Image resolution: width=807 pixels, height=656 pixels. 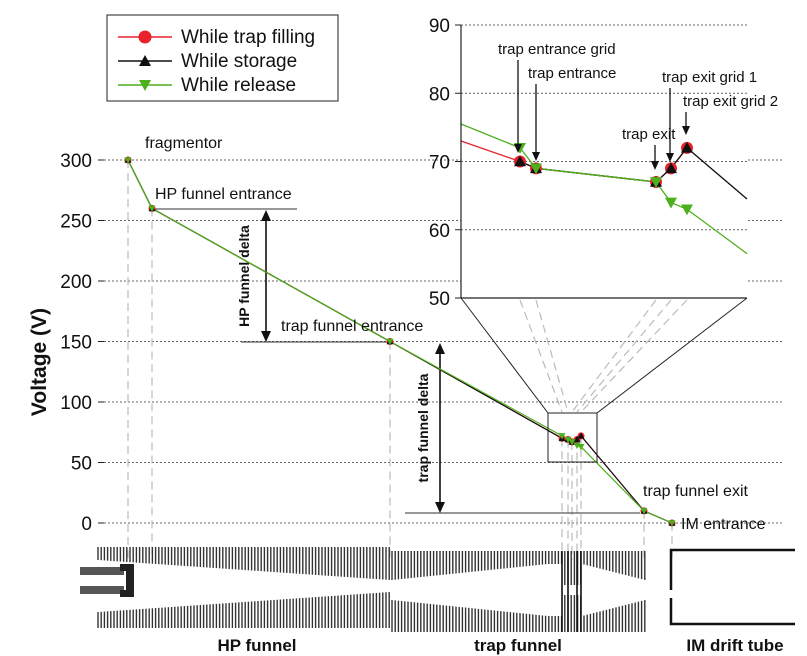 What do you see at coordinates (439, 94) in the screenshot?
I see `inset-y-tick-label: 80` at bounding box center [439, 94].